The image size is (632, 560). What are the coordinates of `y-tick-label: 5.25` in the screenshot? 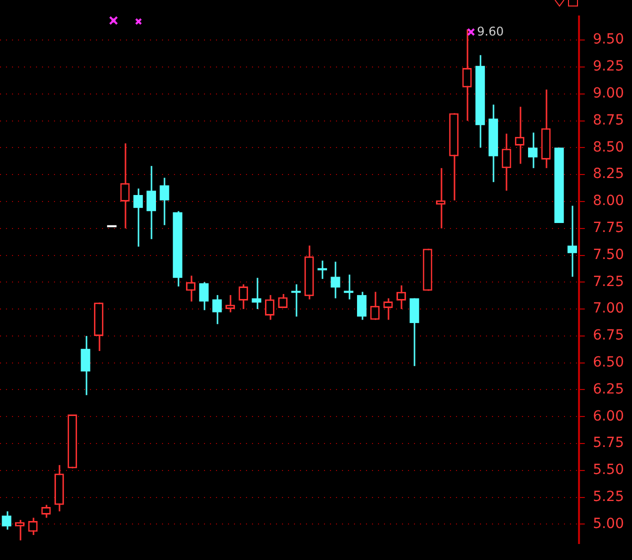 It's located at (608, 496).